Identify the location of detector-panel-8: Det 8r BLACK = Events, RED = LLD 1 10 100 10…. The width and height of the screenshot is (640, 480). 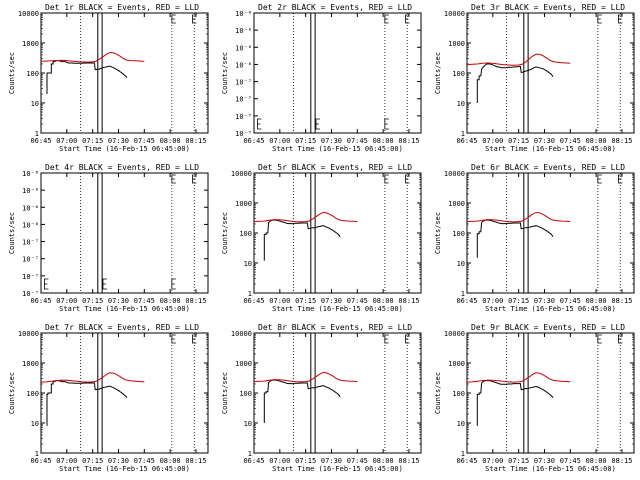
(321, 398).